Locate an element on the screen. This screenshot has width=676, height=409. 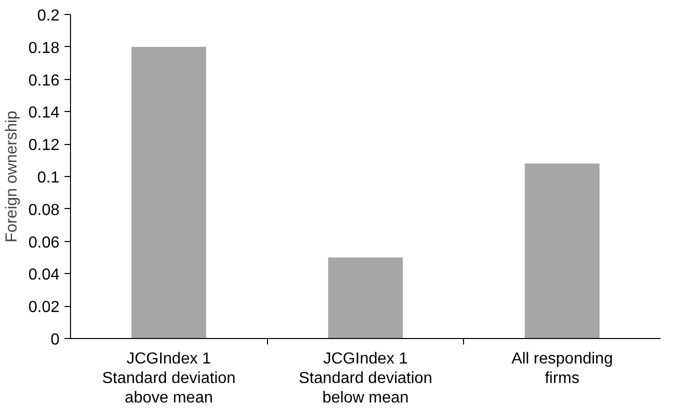
y-tick-label: 0.16 is located at coordinates (44, 81).